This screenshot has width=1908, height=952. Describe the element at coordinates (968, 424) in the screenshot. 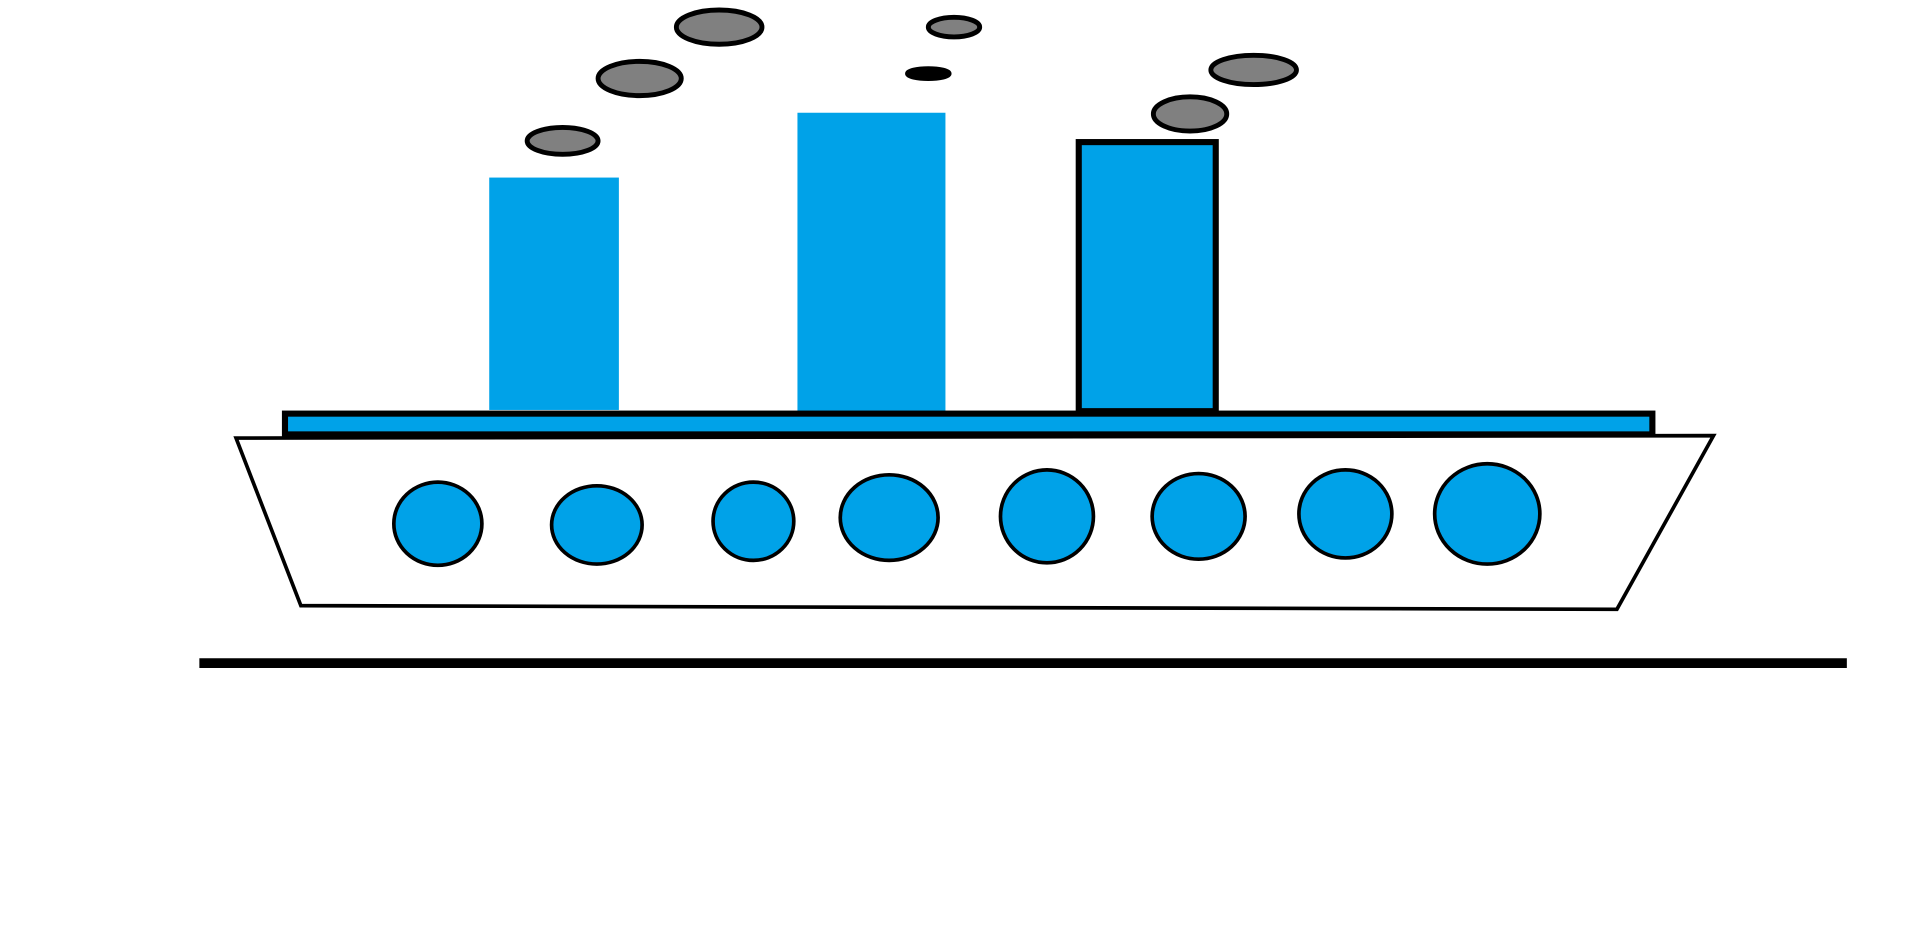

I see `deck` at that location.